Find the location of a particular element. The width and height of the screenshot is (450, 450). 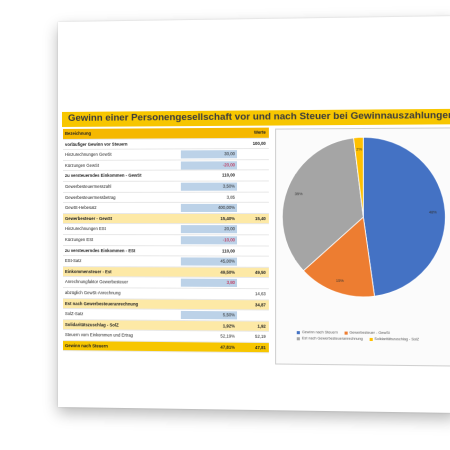

row-result: 34,87 is located at coordinates (254, 305).